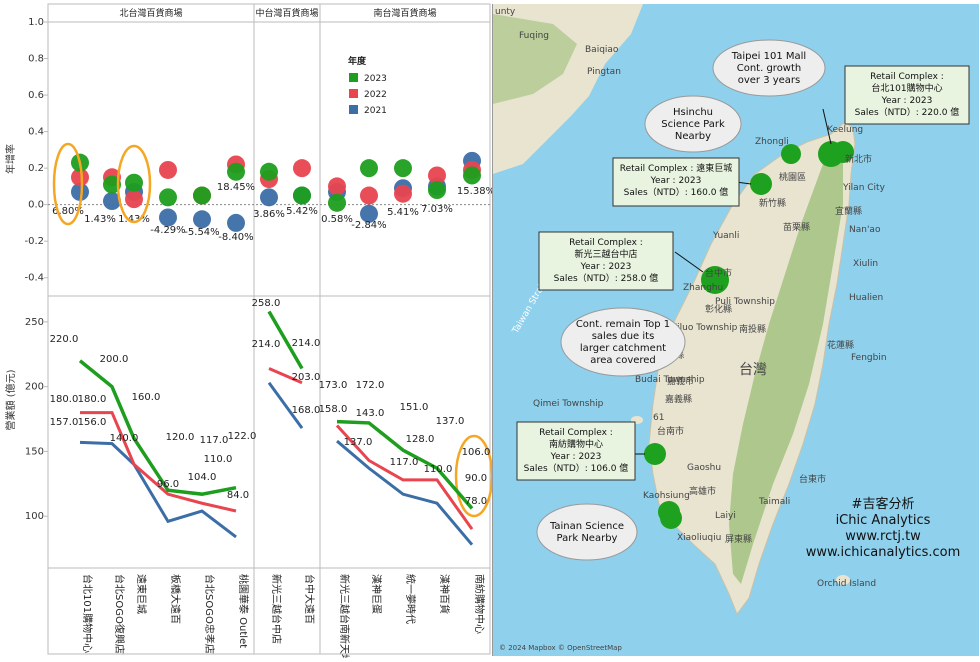  I want to click on growth-label: 1.43%, so click(134, 219).